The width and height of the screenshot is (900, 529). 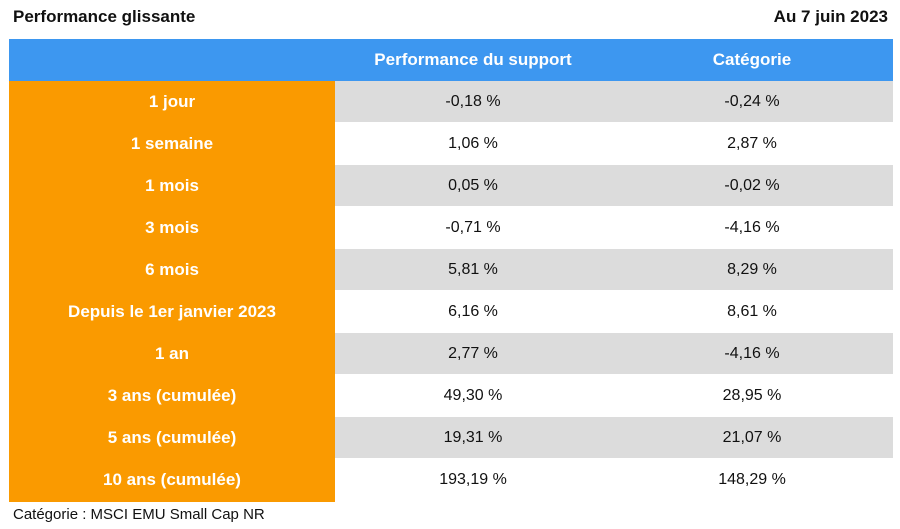 I want to click on as-of-date: Au 7 juin 2023, so click(x=830, y=16).